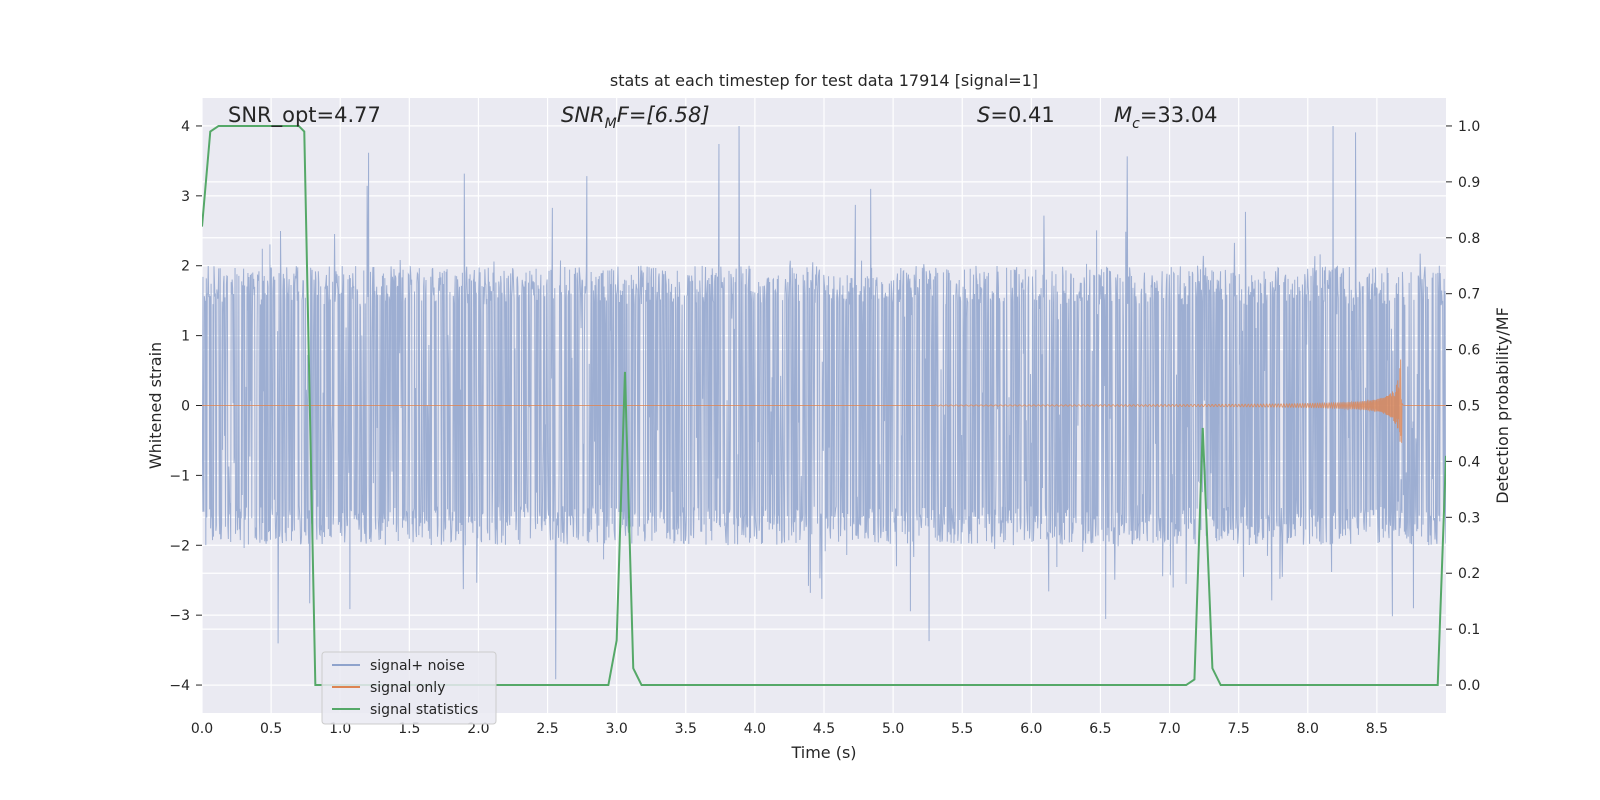 The image size is (1600, 800). I want to click on y-tick-label-right-6: 0.6, so click(1469, 351).